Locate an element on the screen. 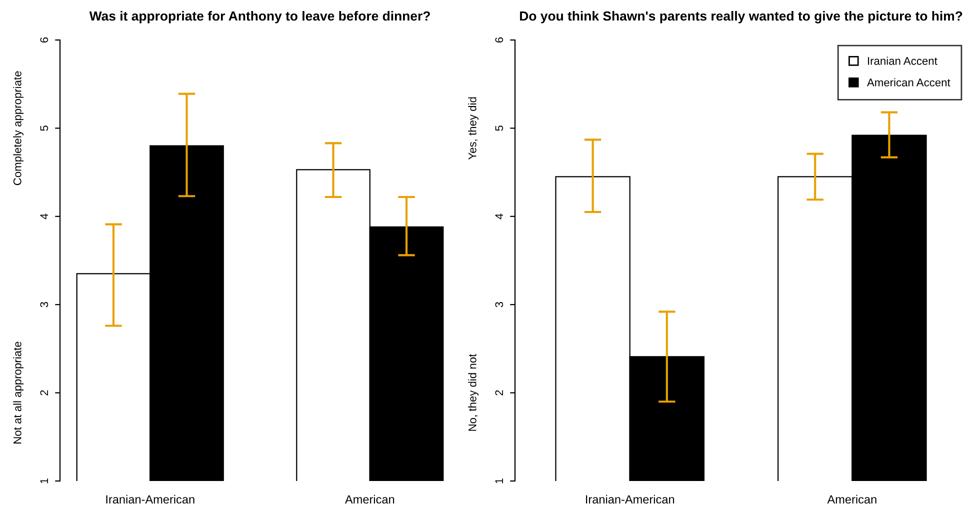  text: Completely appropriate is located at coordinates (18, 128).